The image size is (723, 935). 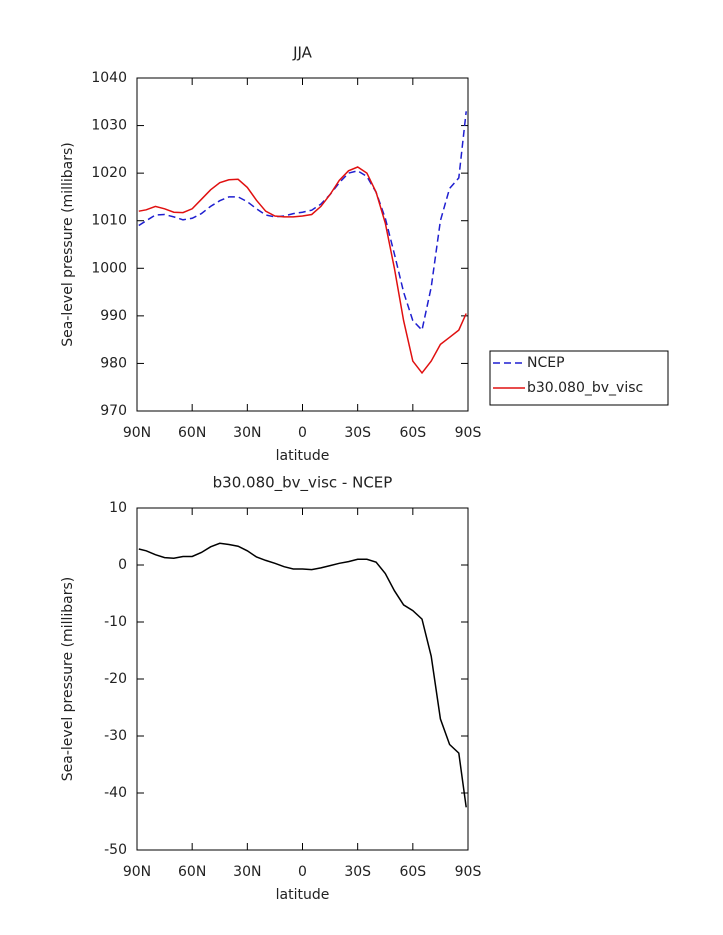 I want to click on y-tick-label: -10, so click(x=115, y=622).